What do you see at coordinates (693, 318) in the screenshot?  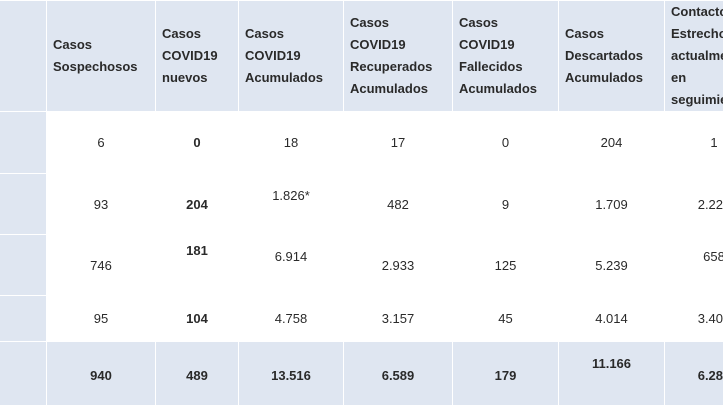 I see `cell-contactos: 3.404` at bounding box center [693, 318].